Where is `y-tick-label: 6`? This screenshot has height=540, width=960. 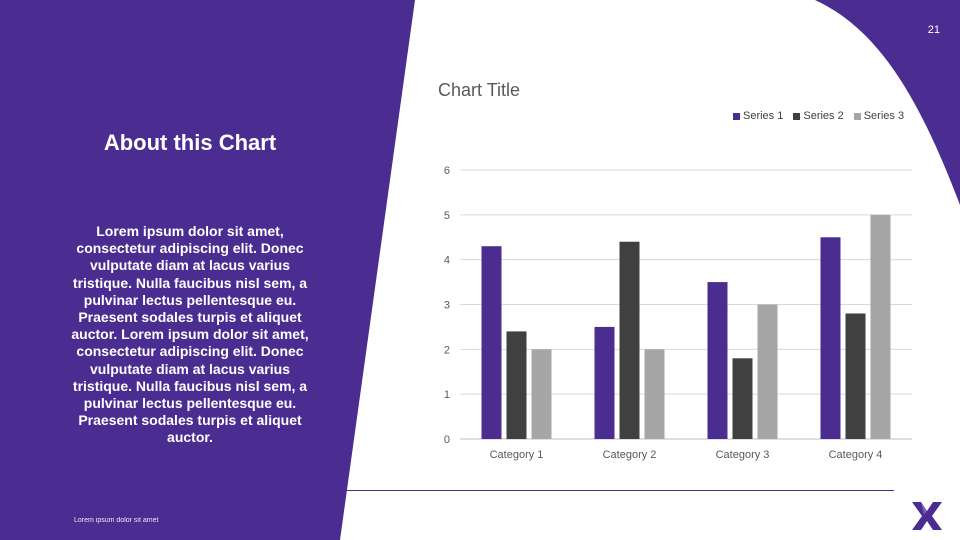
y-tick-label: 6 is located at coordinates (447, 171).